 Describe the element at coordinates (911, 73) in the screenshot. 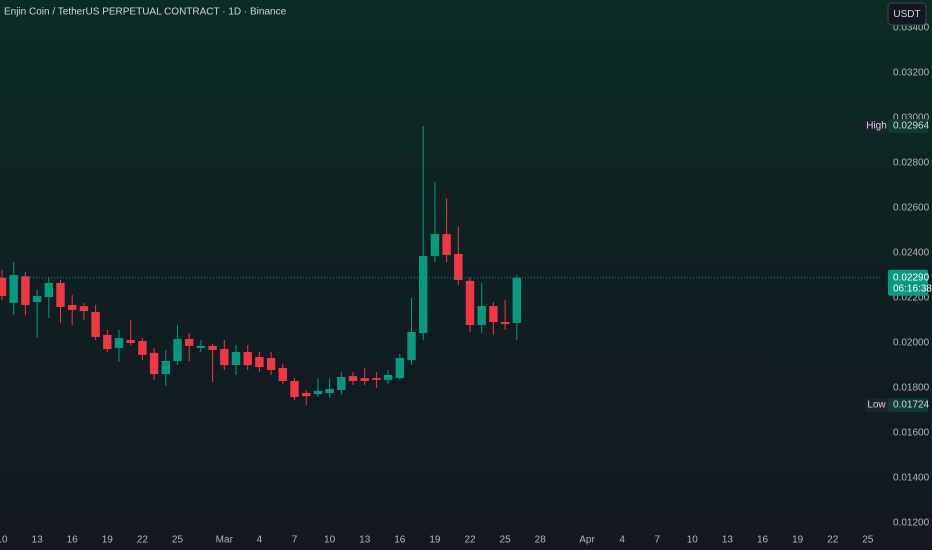

I see `y-tick-label: 0.03200` at that location.